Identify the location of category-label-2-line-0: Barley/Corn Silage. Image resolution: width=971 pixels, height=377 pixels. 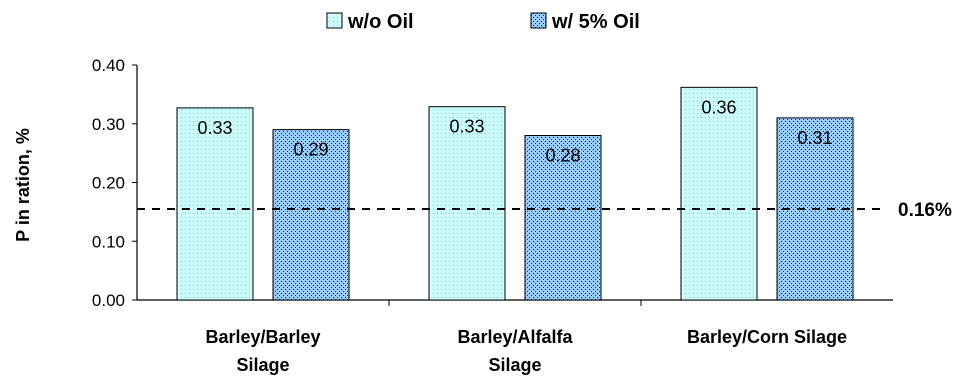
(767, 337).